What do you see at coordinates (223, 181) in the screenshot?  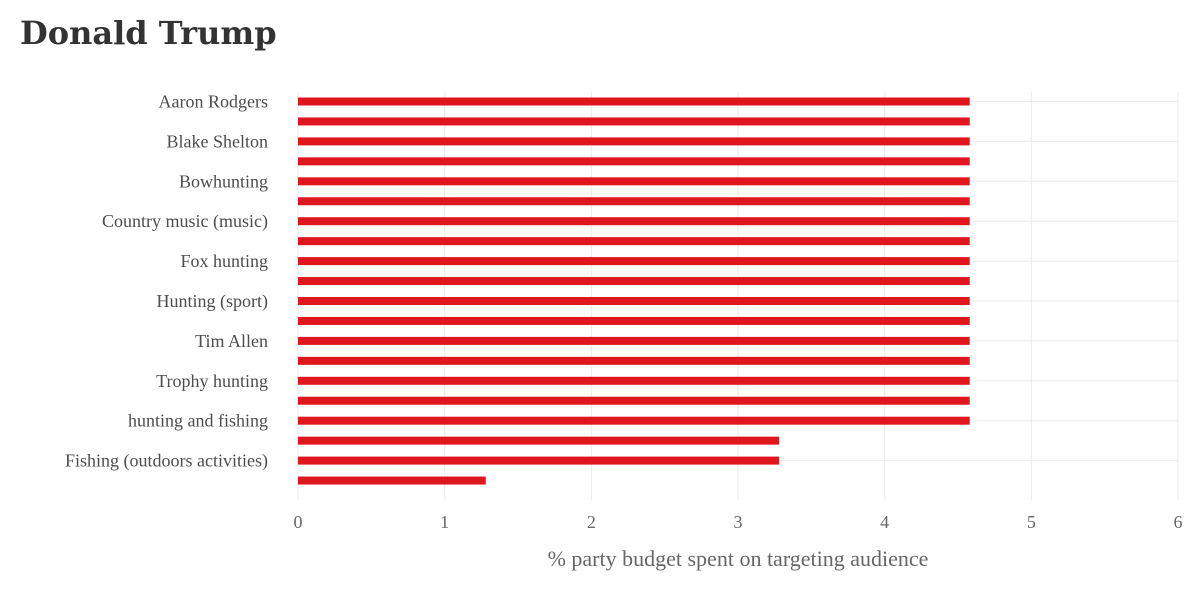 I see `category-label: Bowhunting` at bounding box center [223, 181].